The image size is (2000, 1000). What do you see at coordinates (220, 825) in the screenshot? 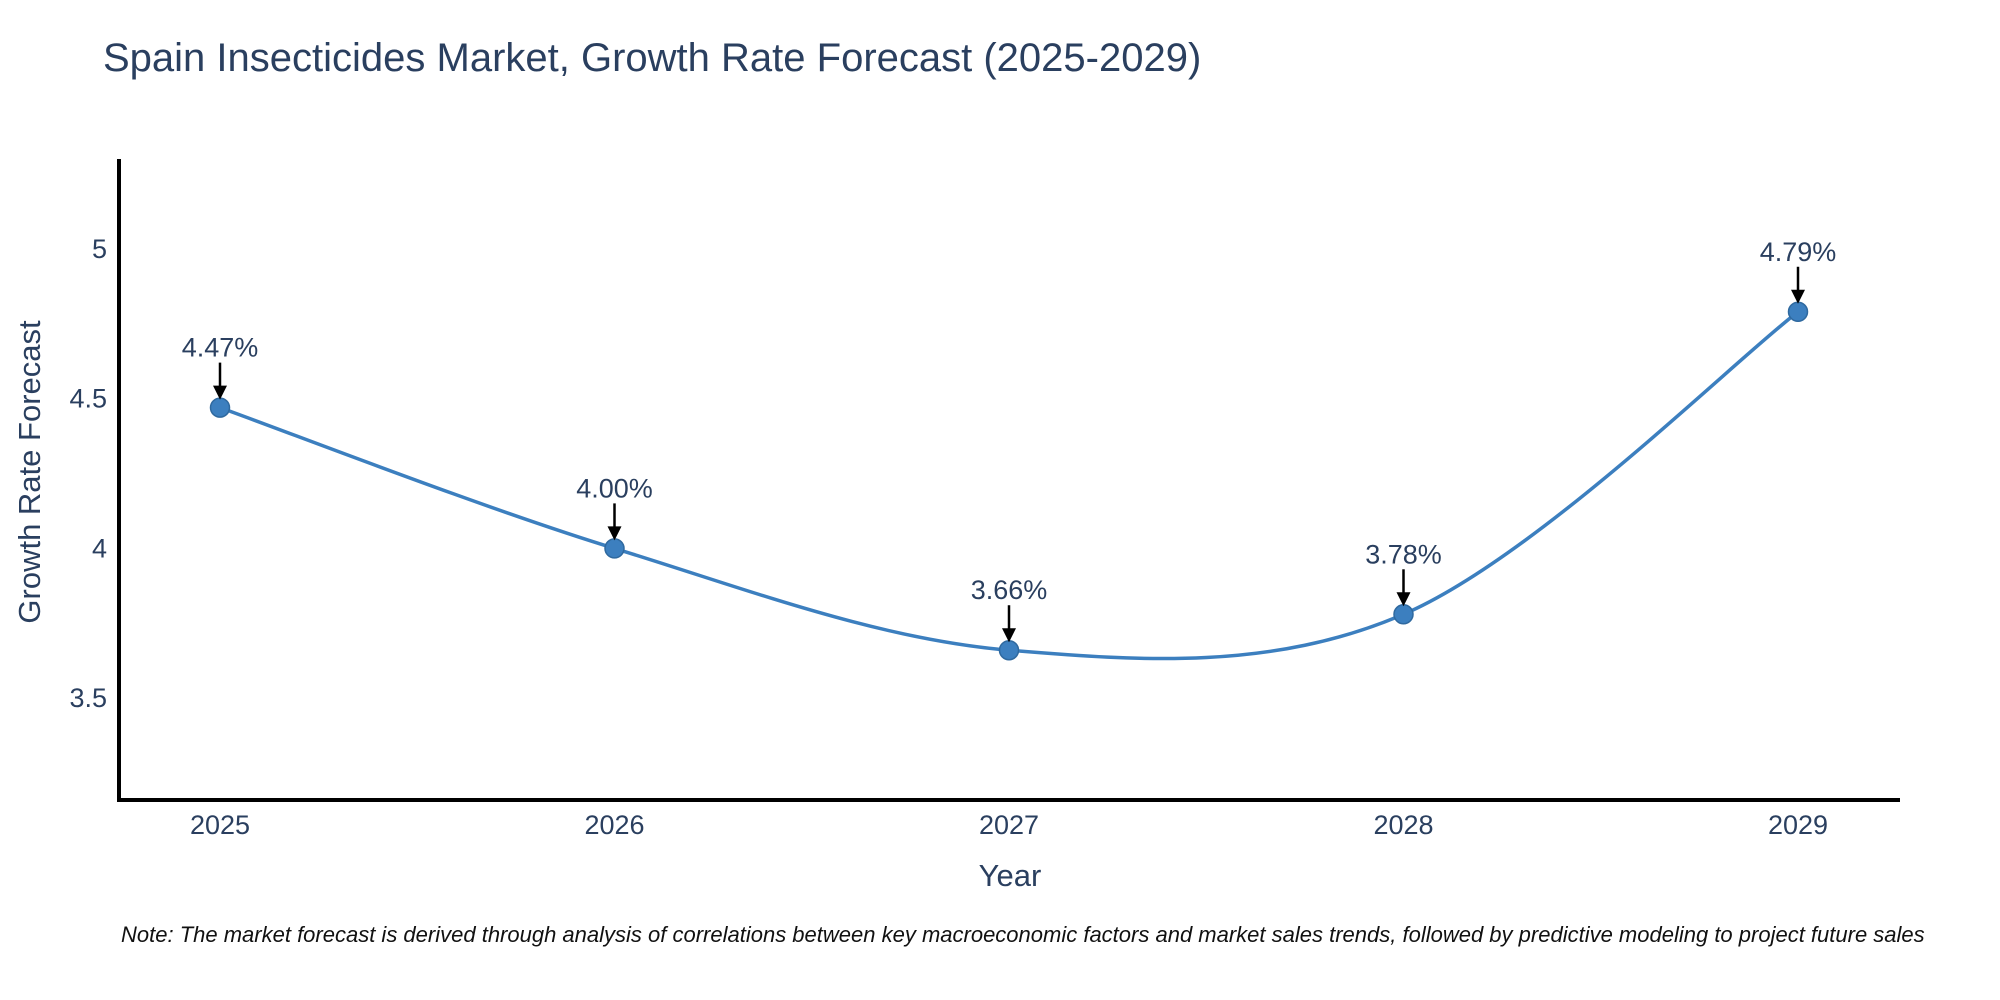
I see `x-tick-label: 2025` at bounding box center [220, 825].